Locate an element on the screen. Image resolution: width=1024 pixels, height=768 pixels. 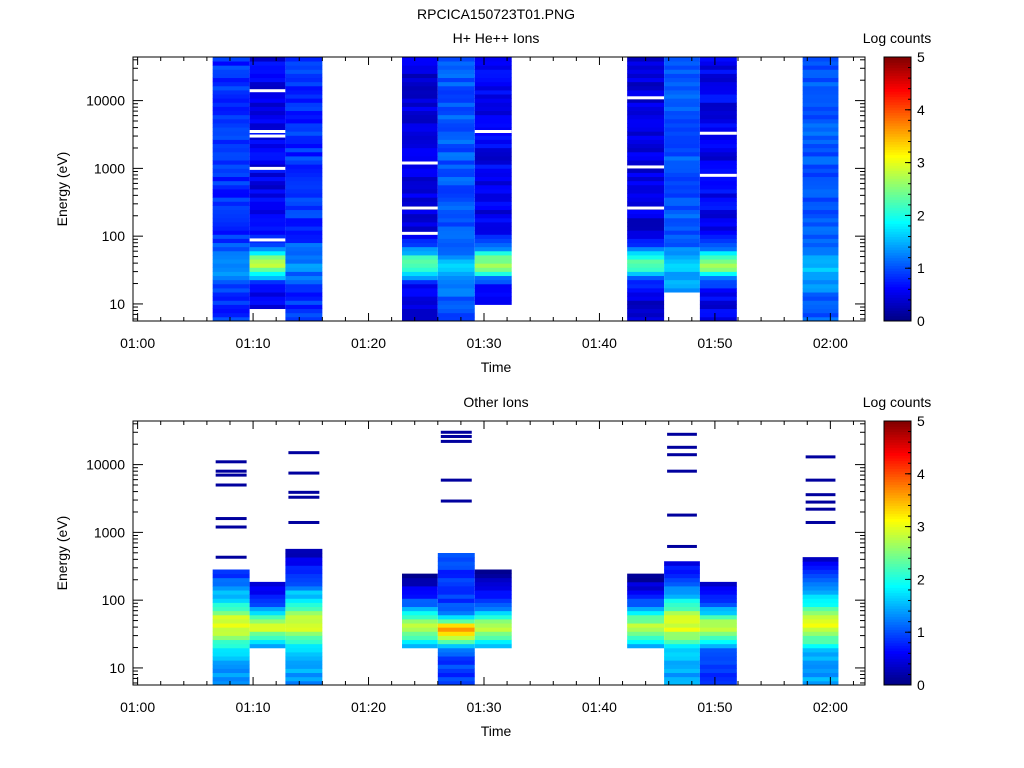
x-tick-label: 01:40 is located at coordinates (599, 707).